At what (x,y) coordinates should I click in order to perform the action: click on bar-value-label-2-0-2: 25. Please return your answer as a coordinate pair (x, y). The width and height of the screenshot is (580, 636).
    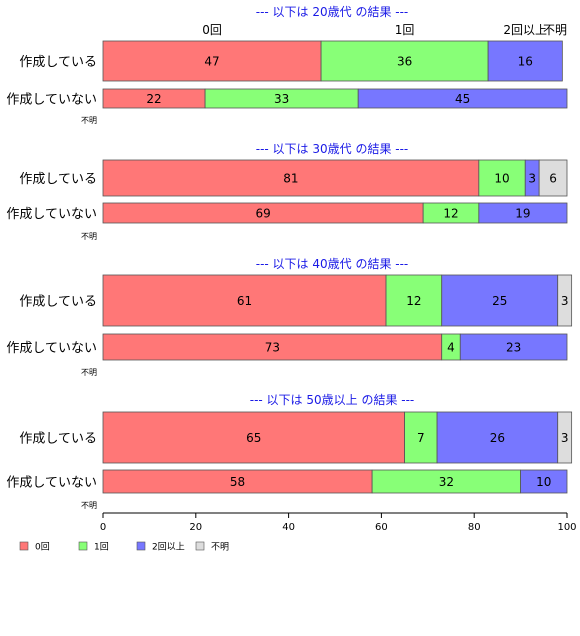
    Looking at the image, I should click on (499, 301).